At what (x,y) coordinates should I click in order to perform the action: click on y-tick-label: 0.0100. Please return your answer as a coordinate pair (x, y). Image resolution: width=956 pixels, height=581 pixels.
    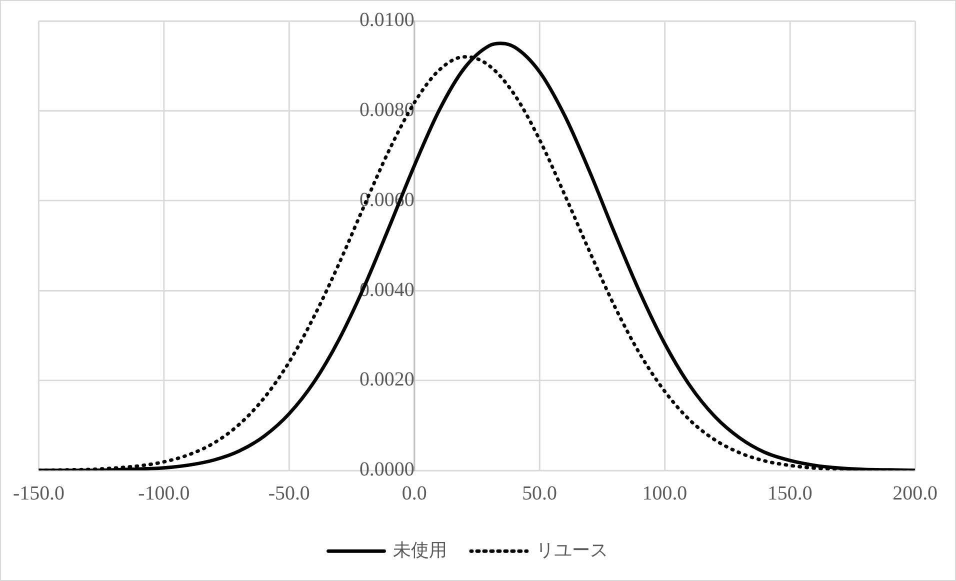
    Looking at the image, I should click on (386, 20).